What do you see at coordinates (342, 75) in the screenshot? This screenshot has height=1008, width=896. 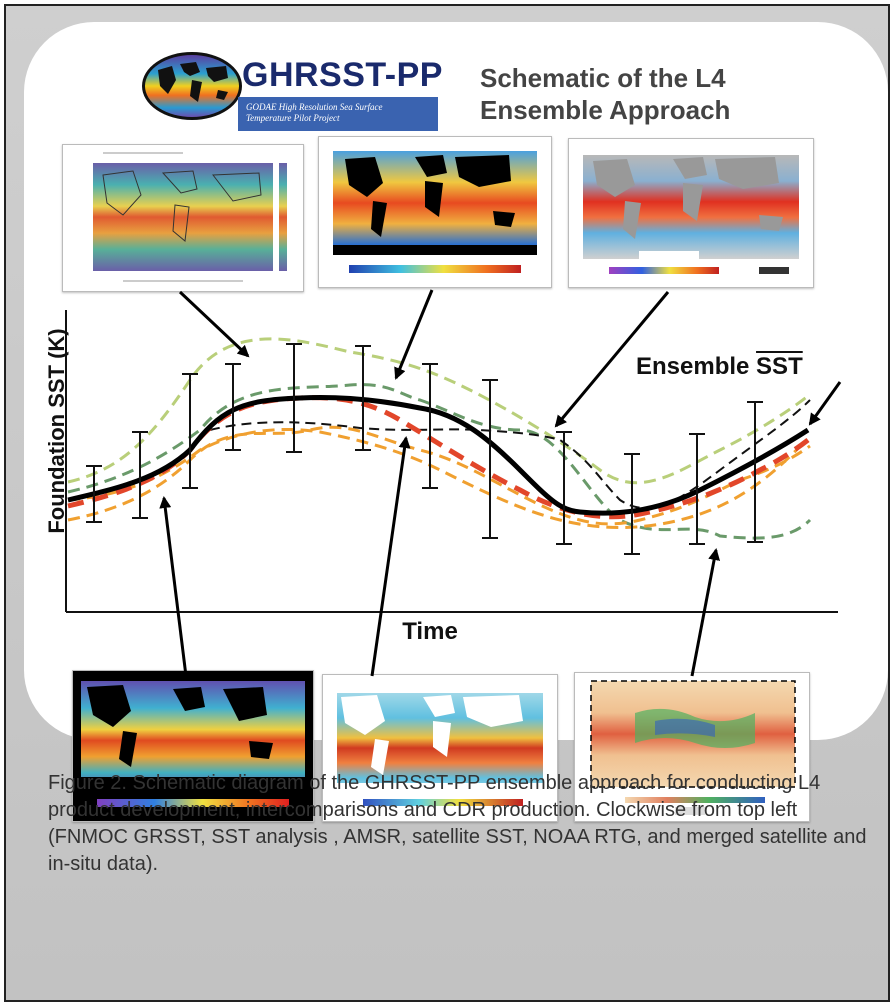 I see `logo-text: GHRSST-PP` at bounding box center [342, 75].